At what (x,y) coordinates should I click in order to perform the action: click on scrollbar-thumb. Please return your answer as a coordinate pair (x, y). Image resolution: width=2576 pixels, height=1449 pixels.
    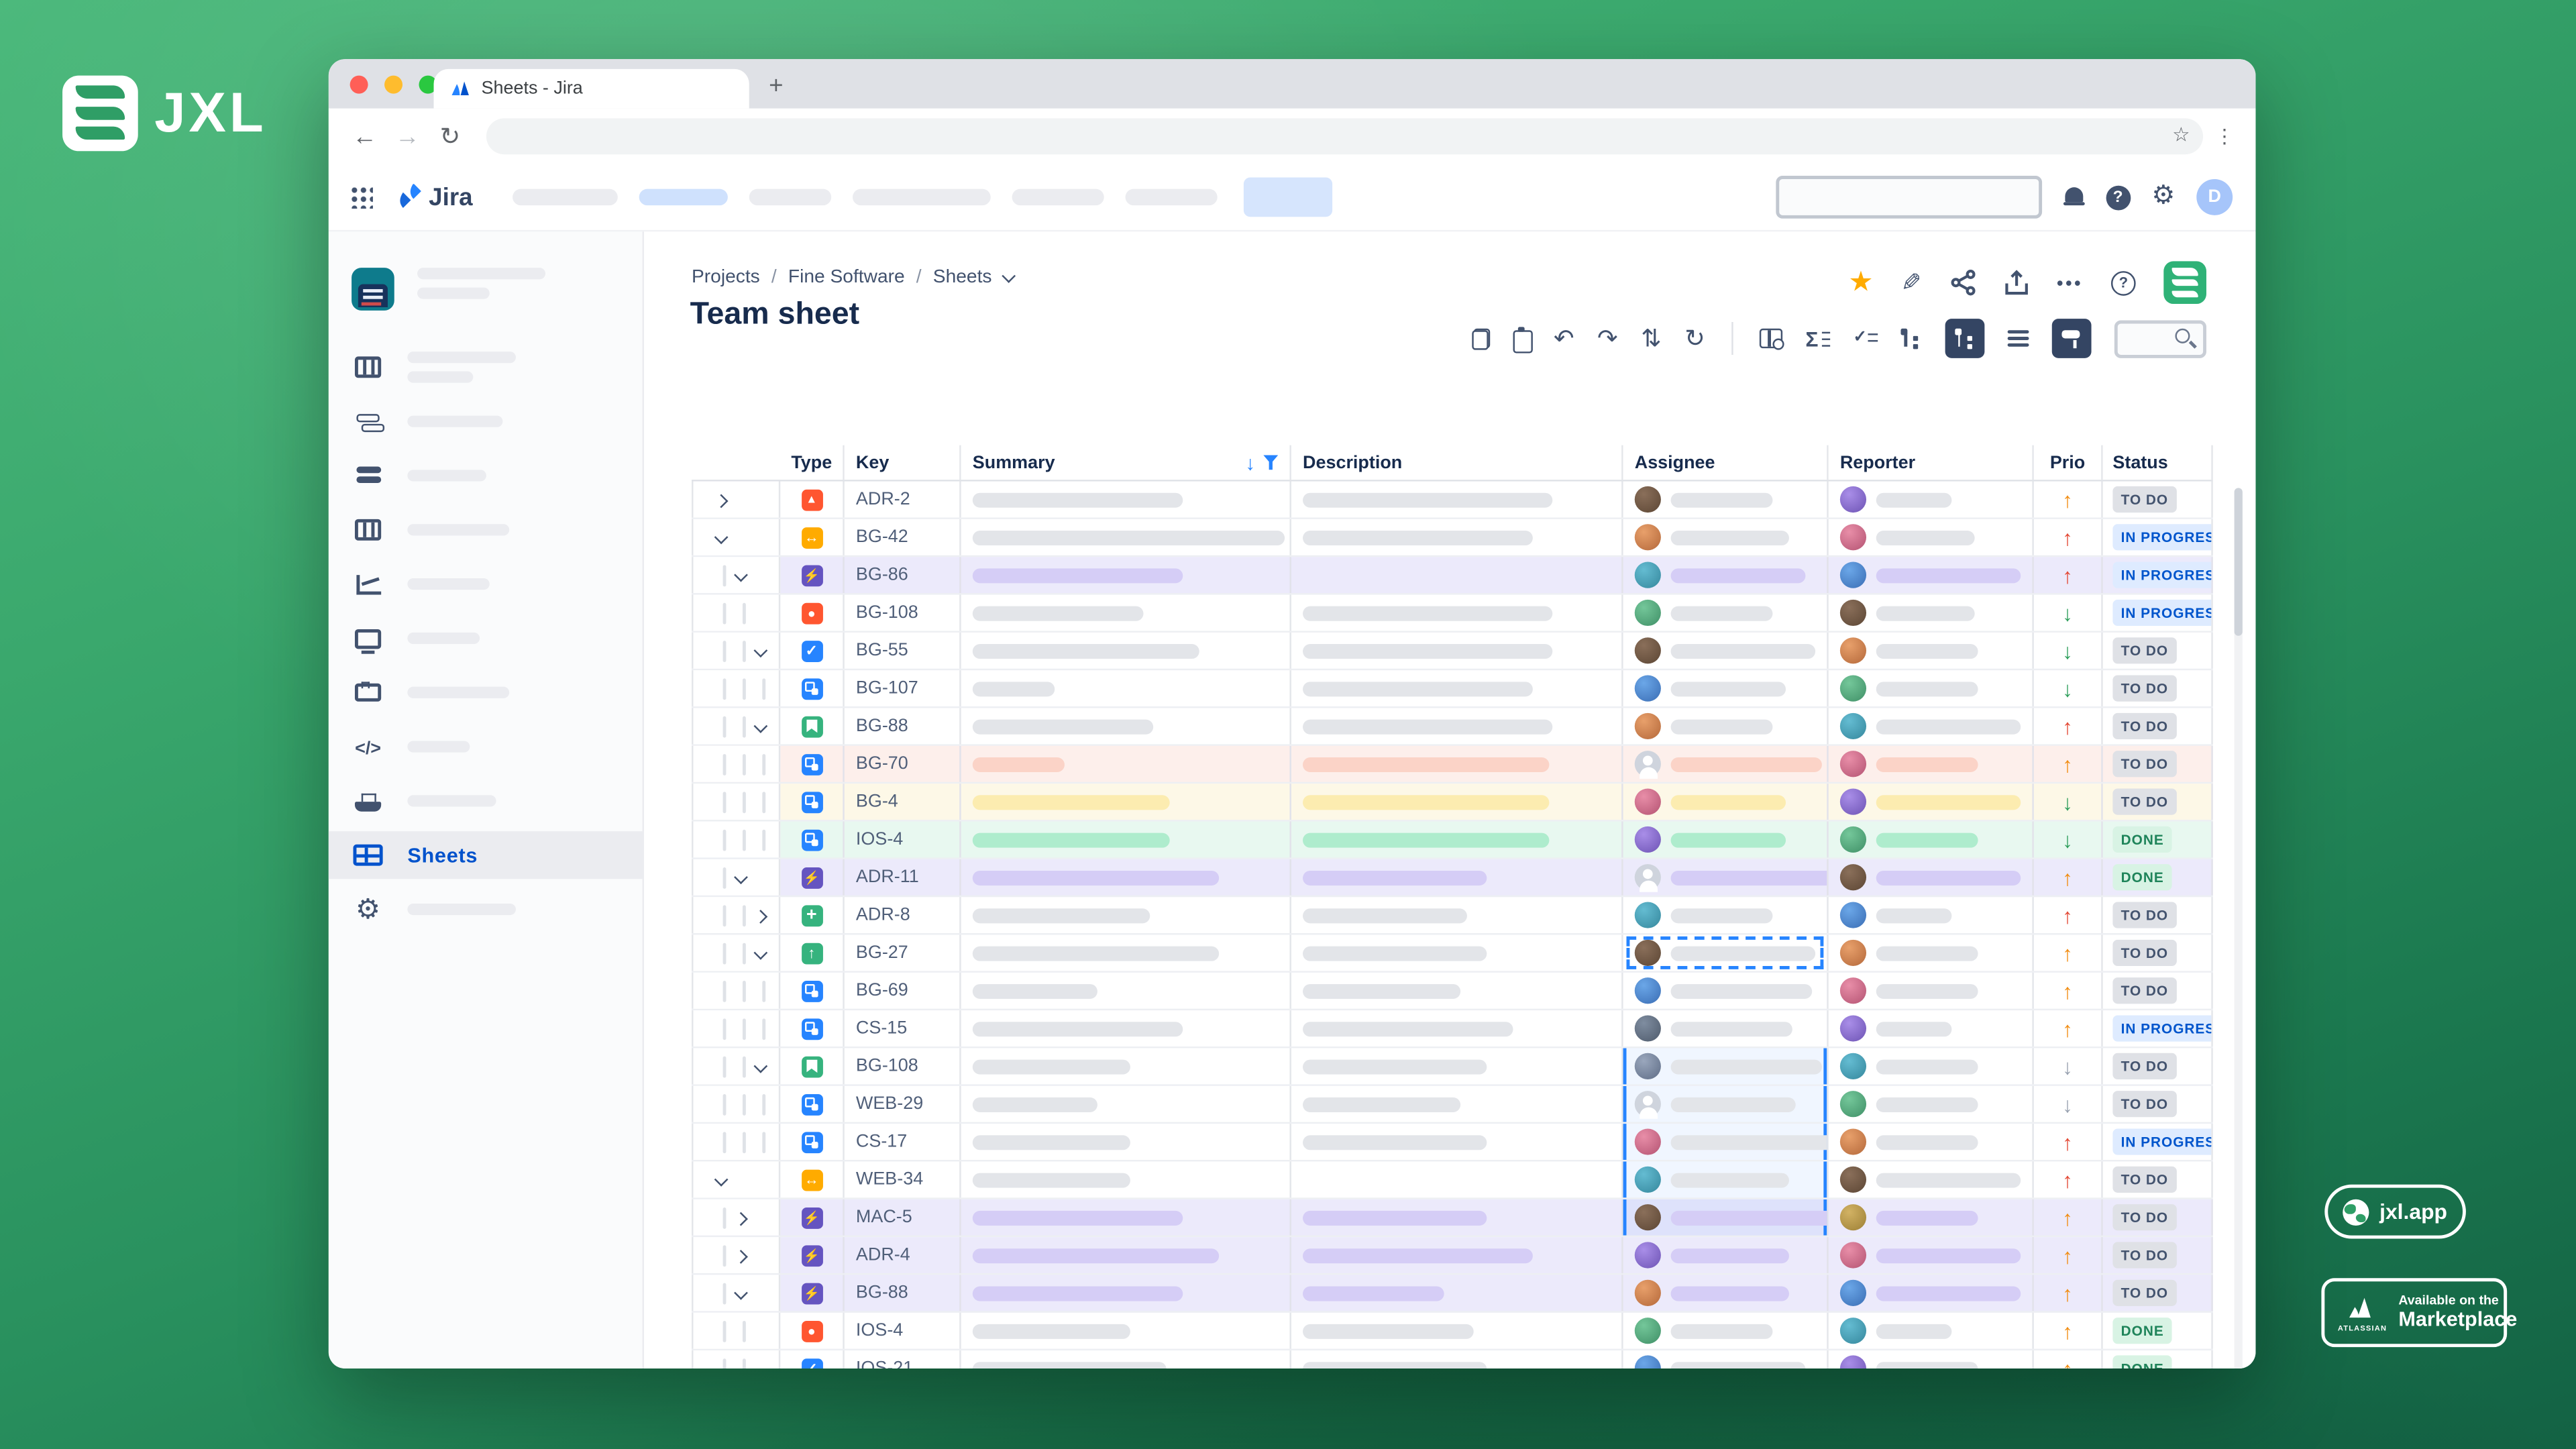
    Looking at the image, I should click on (2238, 562).